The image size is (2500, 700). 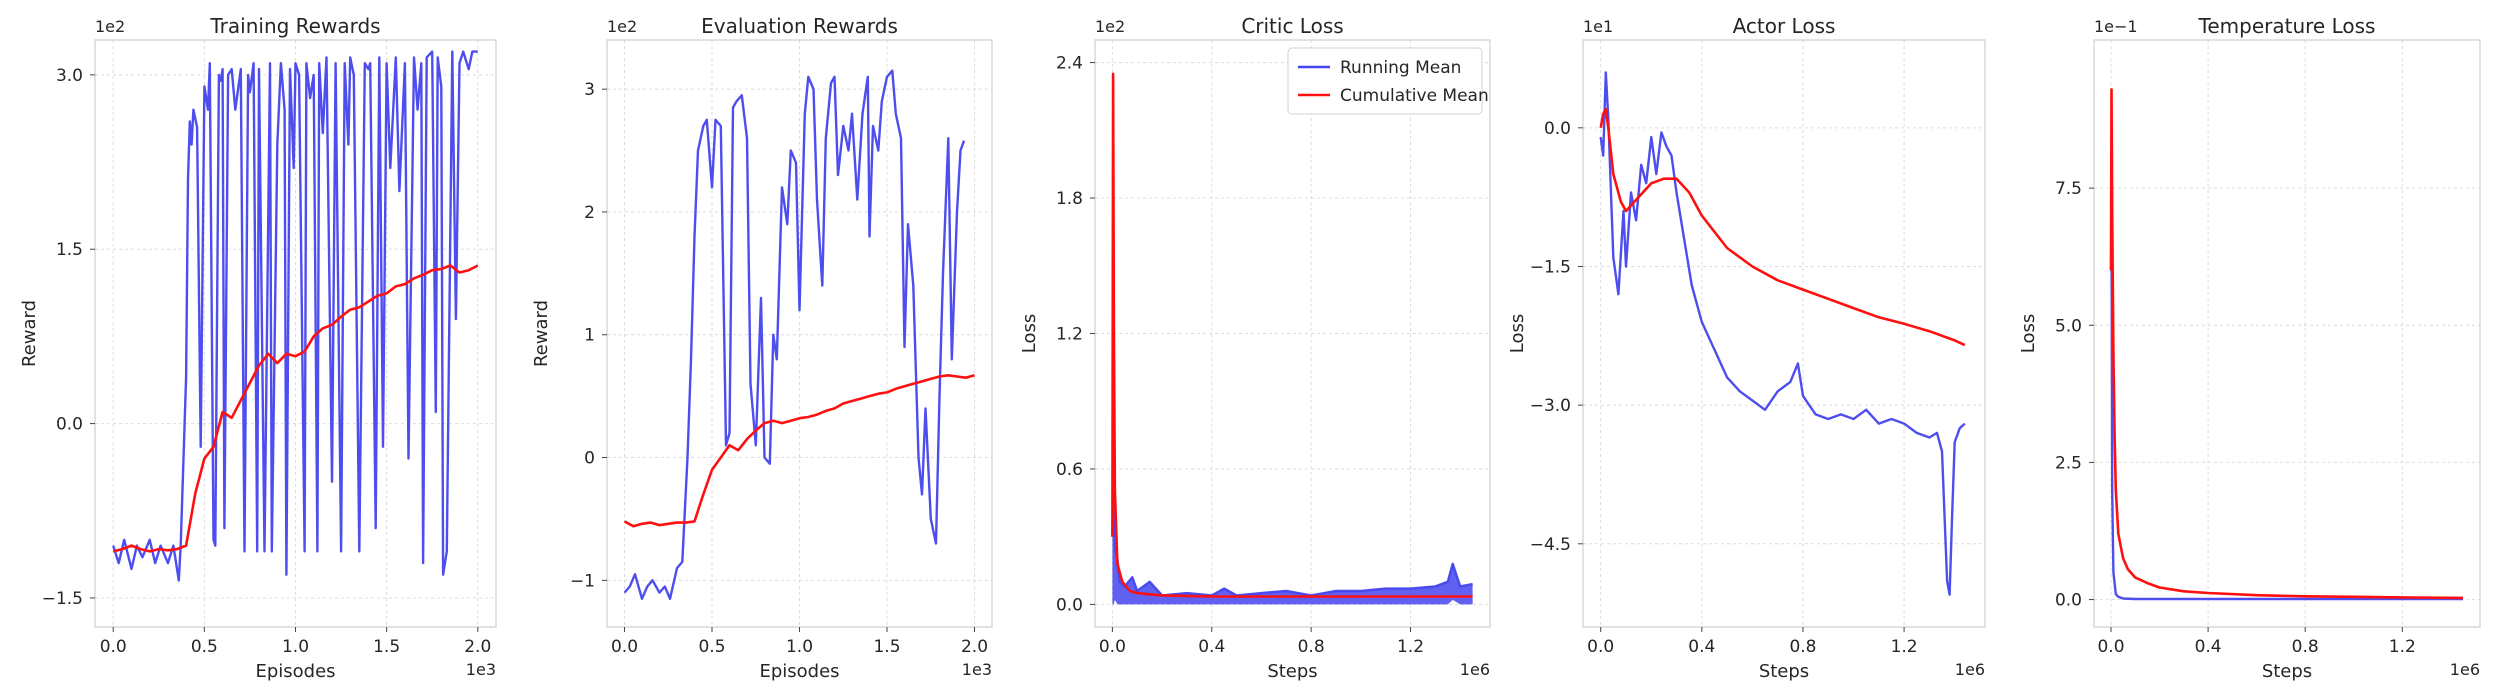 I want to click on y-tick-label: 7.5, so click(x=2068, y=189).